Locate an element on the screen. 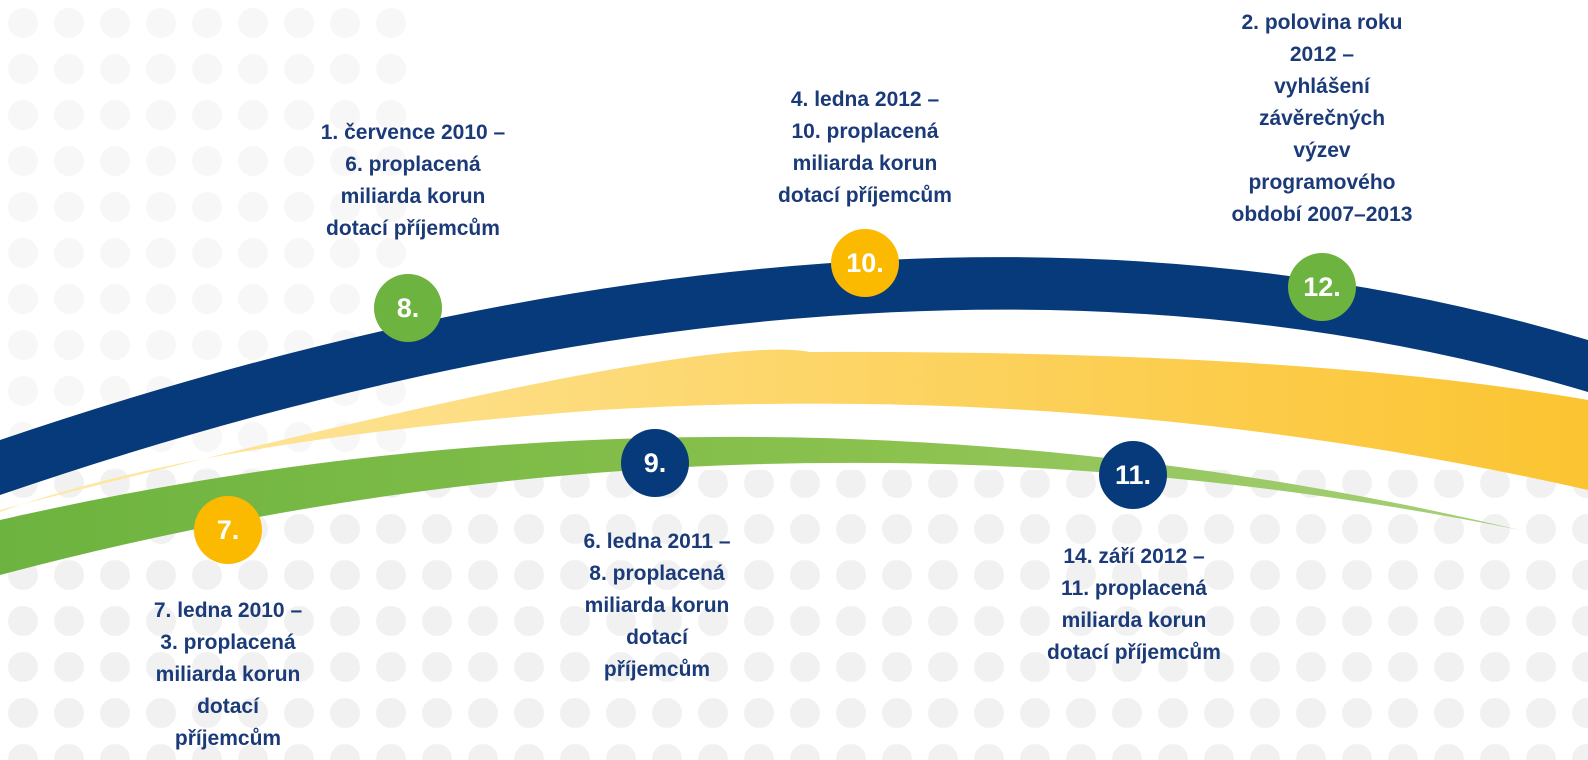 The image size is (1588, 760). milestone-text: 8. proplacená is located at coordinates (657, 573).